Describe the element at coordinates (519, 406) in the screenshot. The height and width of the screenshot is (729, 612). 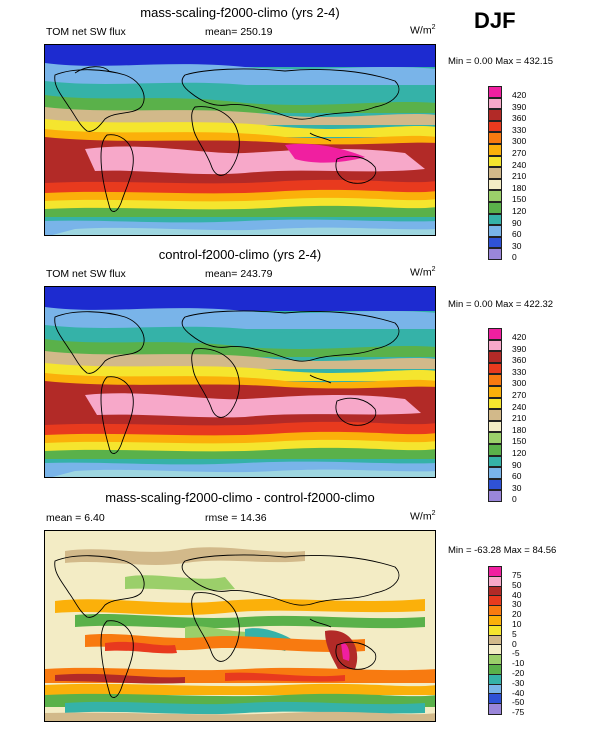
I see `panel-2-colorbar-label: 240` at that location.